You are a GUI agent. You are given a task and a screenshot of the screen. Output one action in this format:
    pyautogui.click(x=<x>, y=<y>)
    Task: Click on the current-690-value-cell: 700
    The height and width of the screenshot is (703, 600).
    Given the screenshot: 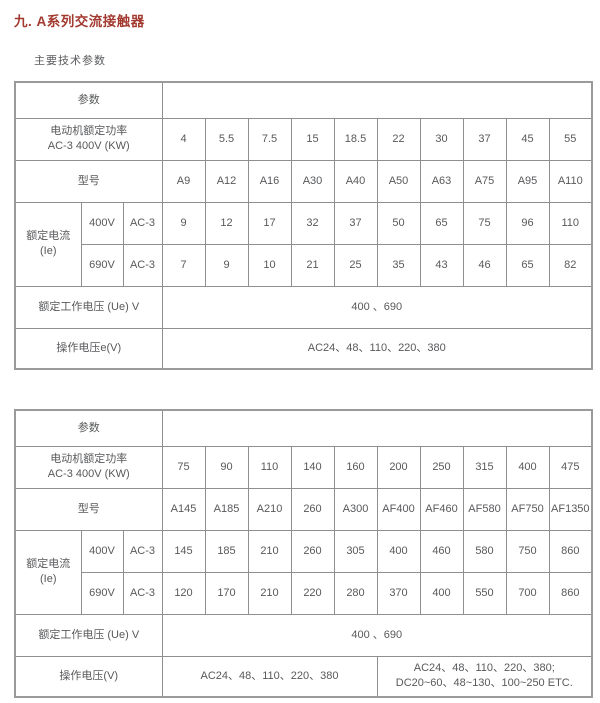 What is the action you would take?
    pyautogui.click(x=527, y=593)
    